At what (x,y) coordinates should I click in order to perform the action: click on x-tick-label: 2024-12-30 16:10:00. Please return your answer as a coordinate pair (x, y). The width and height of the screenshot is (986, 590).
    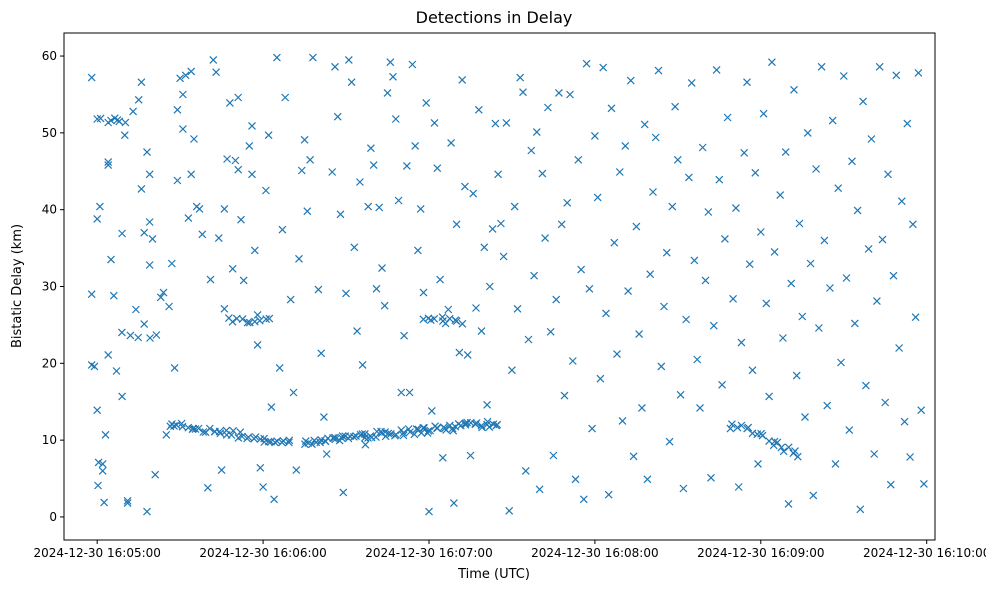
    Looking at the image, I should click on (924, 553).